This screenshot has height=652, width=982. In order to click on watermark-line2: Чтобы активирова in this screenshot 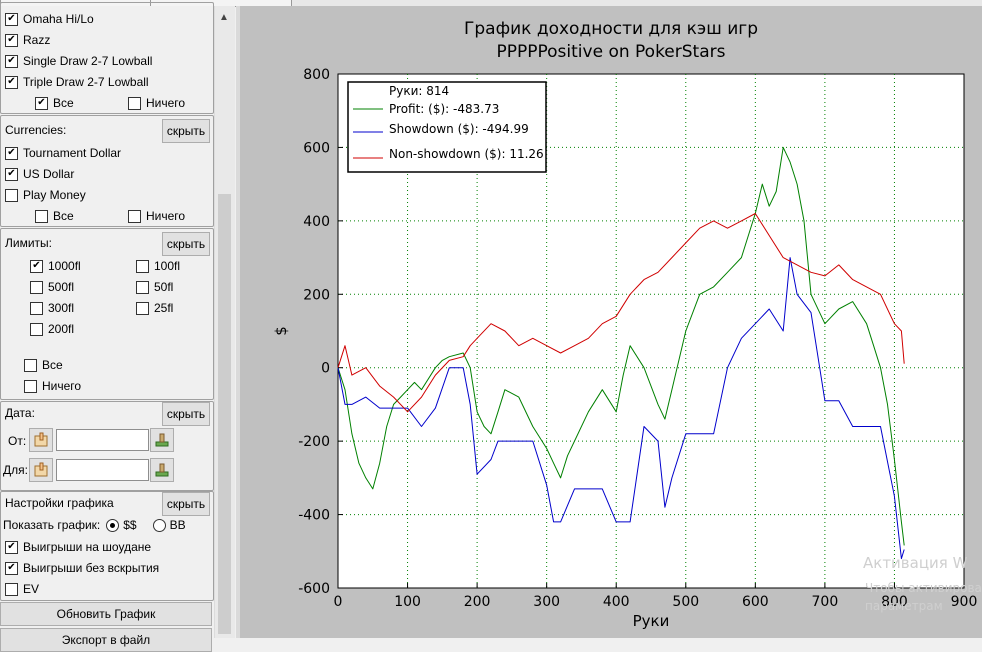, I will do `click(923, 588)`.